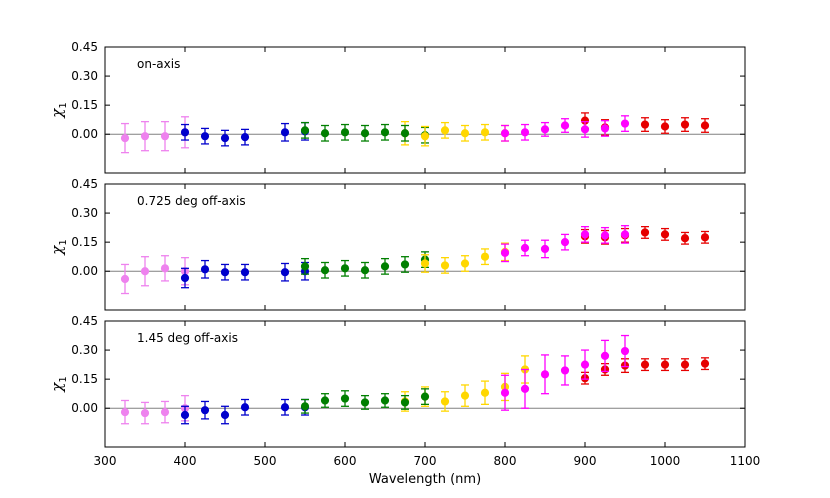  What do you see at coordinates (191, 201) in the screenshot?
I see `panel-annotation: 0.725 deg off-axis` at bounding box center [191, 201].